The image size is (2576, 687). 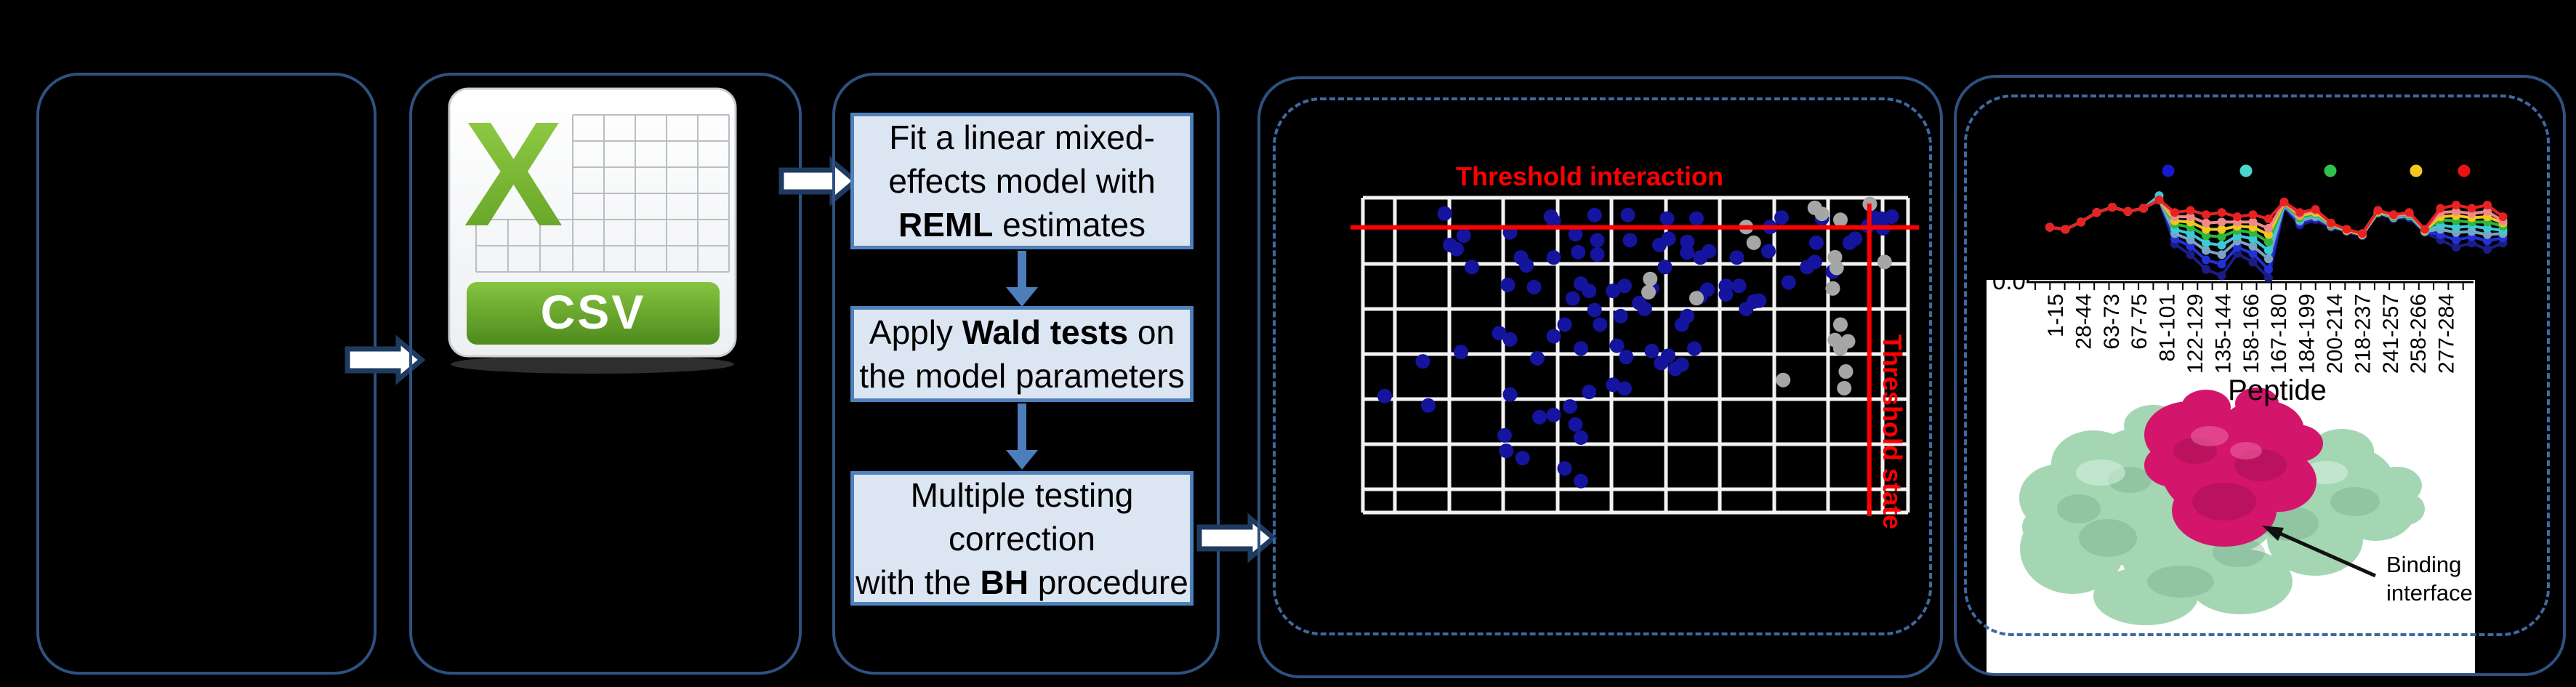 I want to click on step-fit-model-line3: REML estimates, so click(x=1022, y=225).